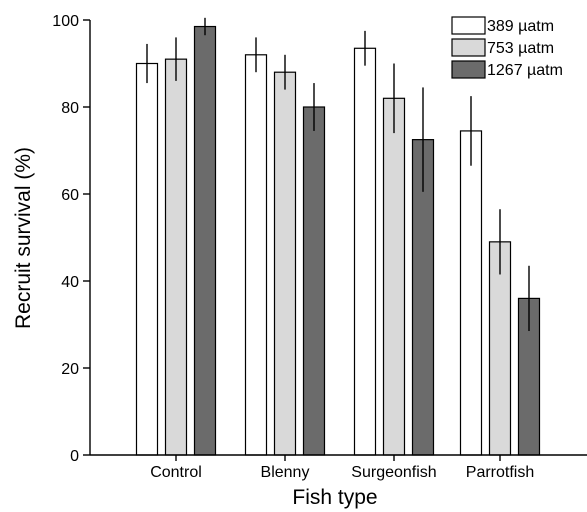  What do you see at coordinates (70, 108) in the screenshot?
I see `y-tick-label: 80` at bounding box center [70, 108].